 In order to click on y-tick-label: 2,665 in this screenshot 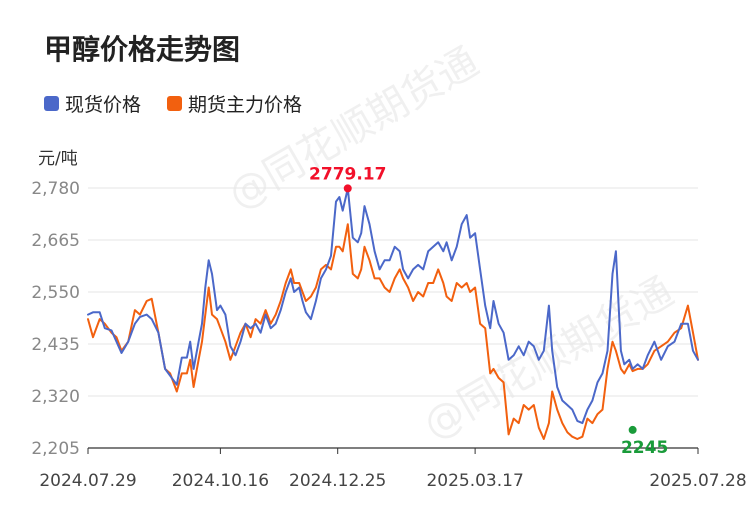, I will do `click(55, 241)`.